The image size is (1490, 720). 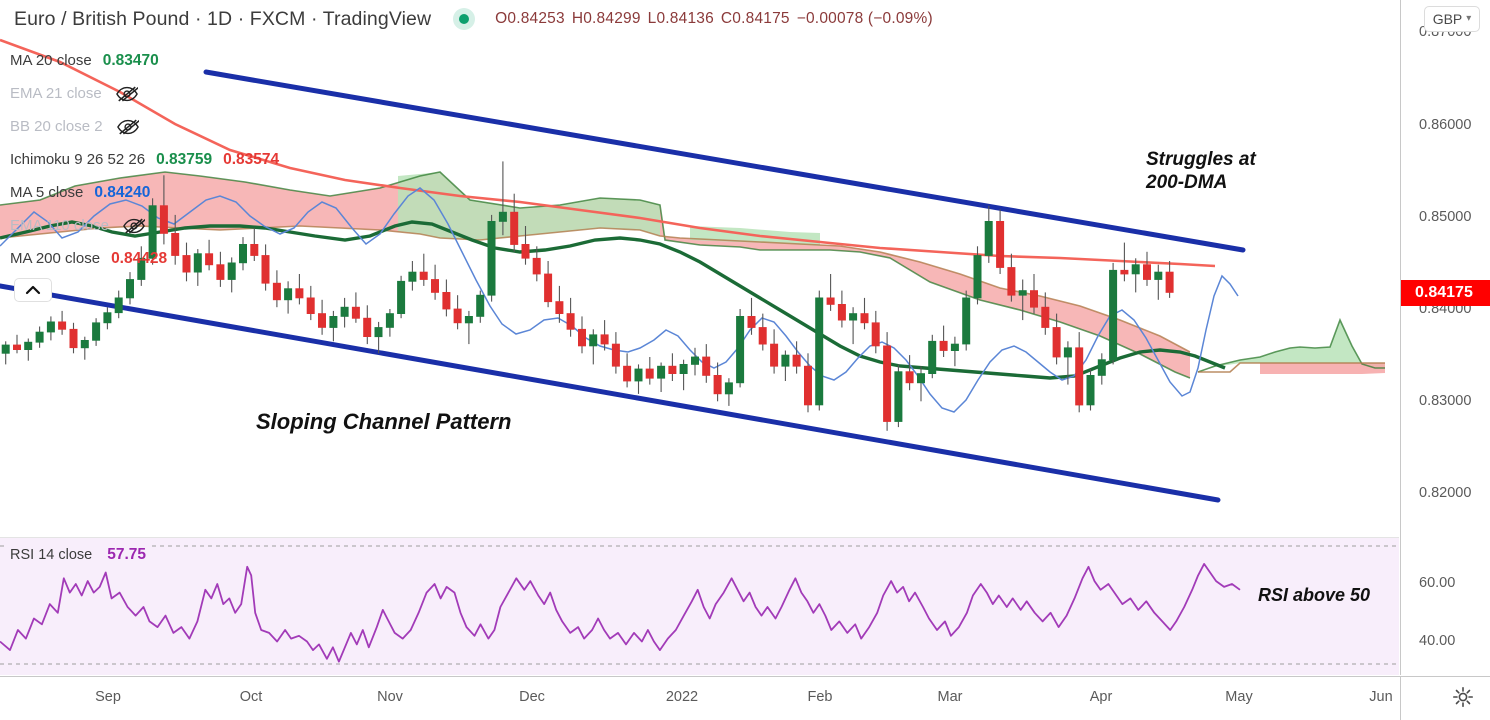 What do you see at coordinates (1463, 697) in the screenshot?
I see `gear-icon` at bounding box center [1463, 697].